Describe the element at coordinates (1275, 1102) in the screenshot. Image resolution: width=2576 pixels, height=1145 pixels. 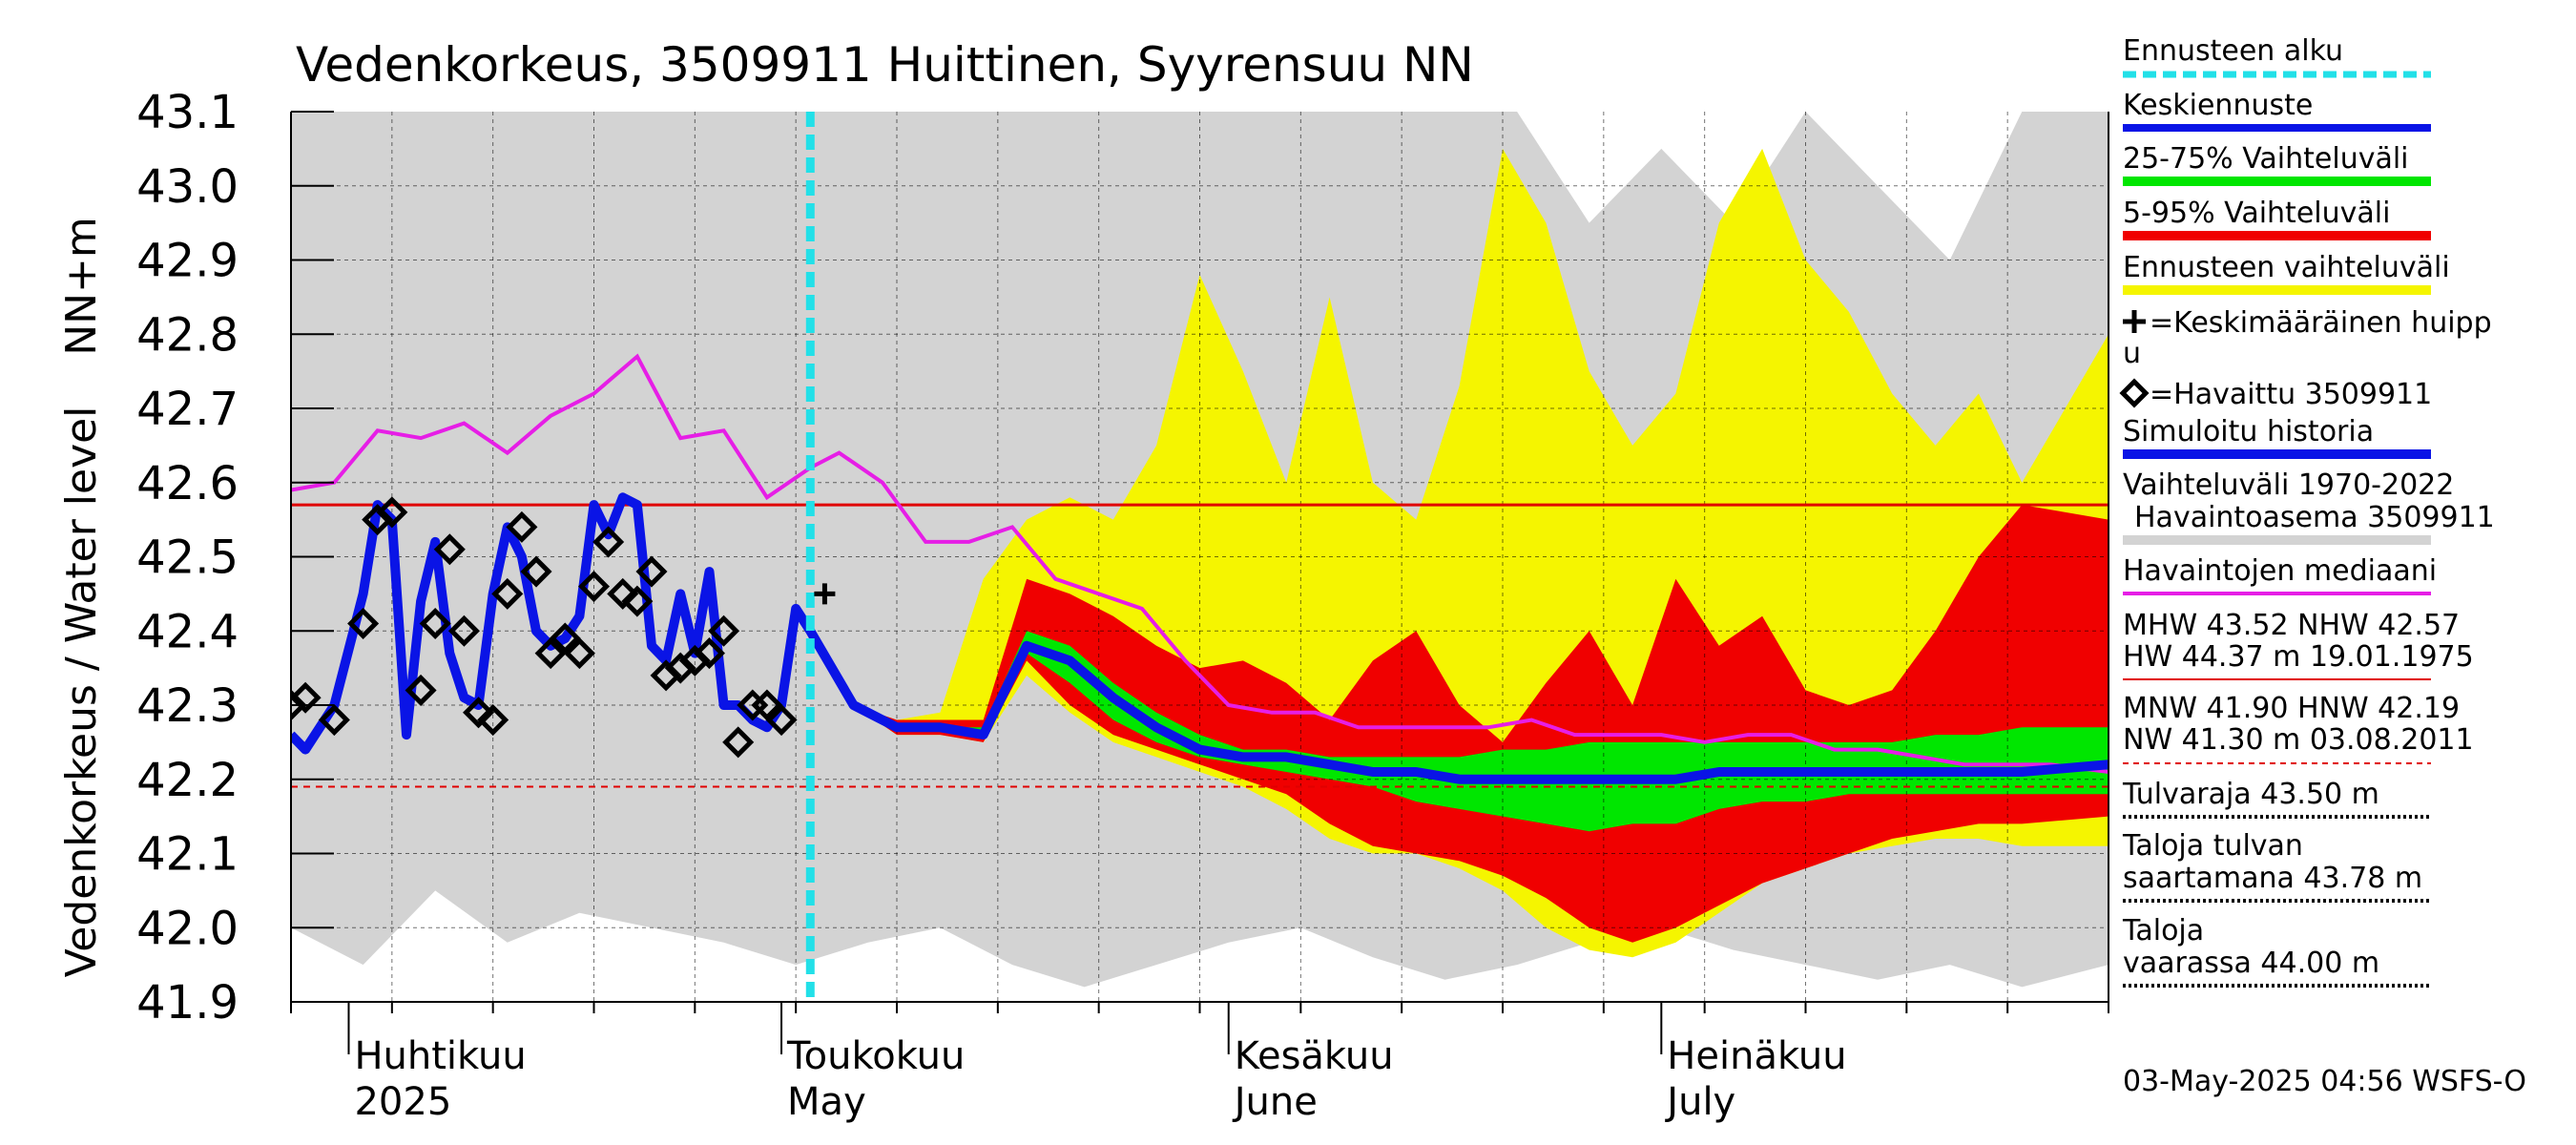
I see `x-month-sublabel: June` at that location.